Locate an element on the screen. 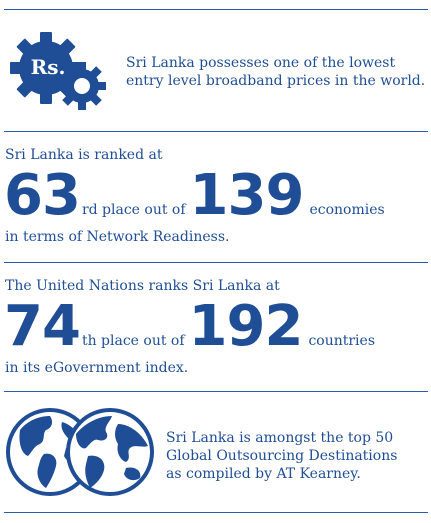 The width and height of the screenshot is (431, 523). egov-rank-line: 74 th place out of 192 countries is located at coordinates (189, 327).